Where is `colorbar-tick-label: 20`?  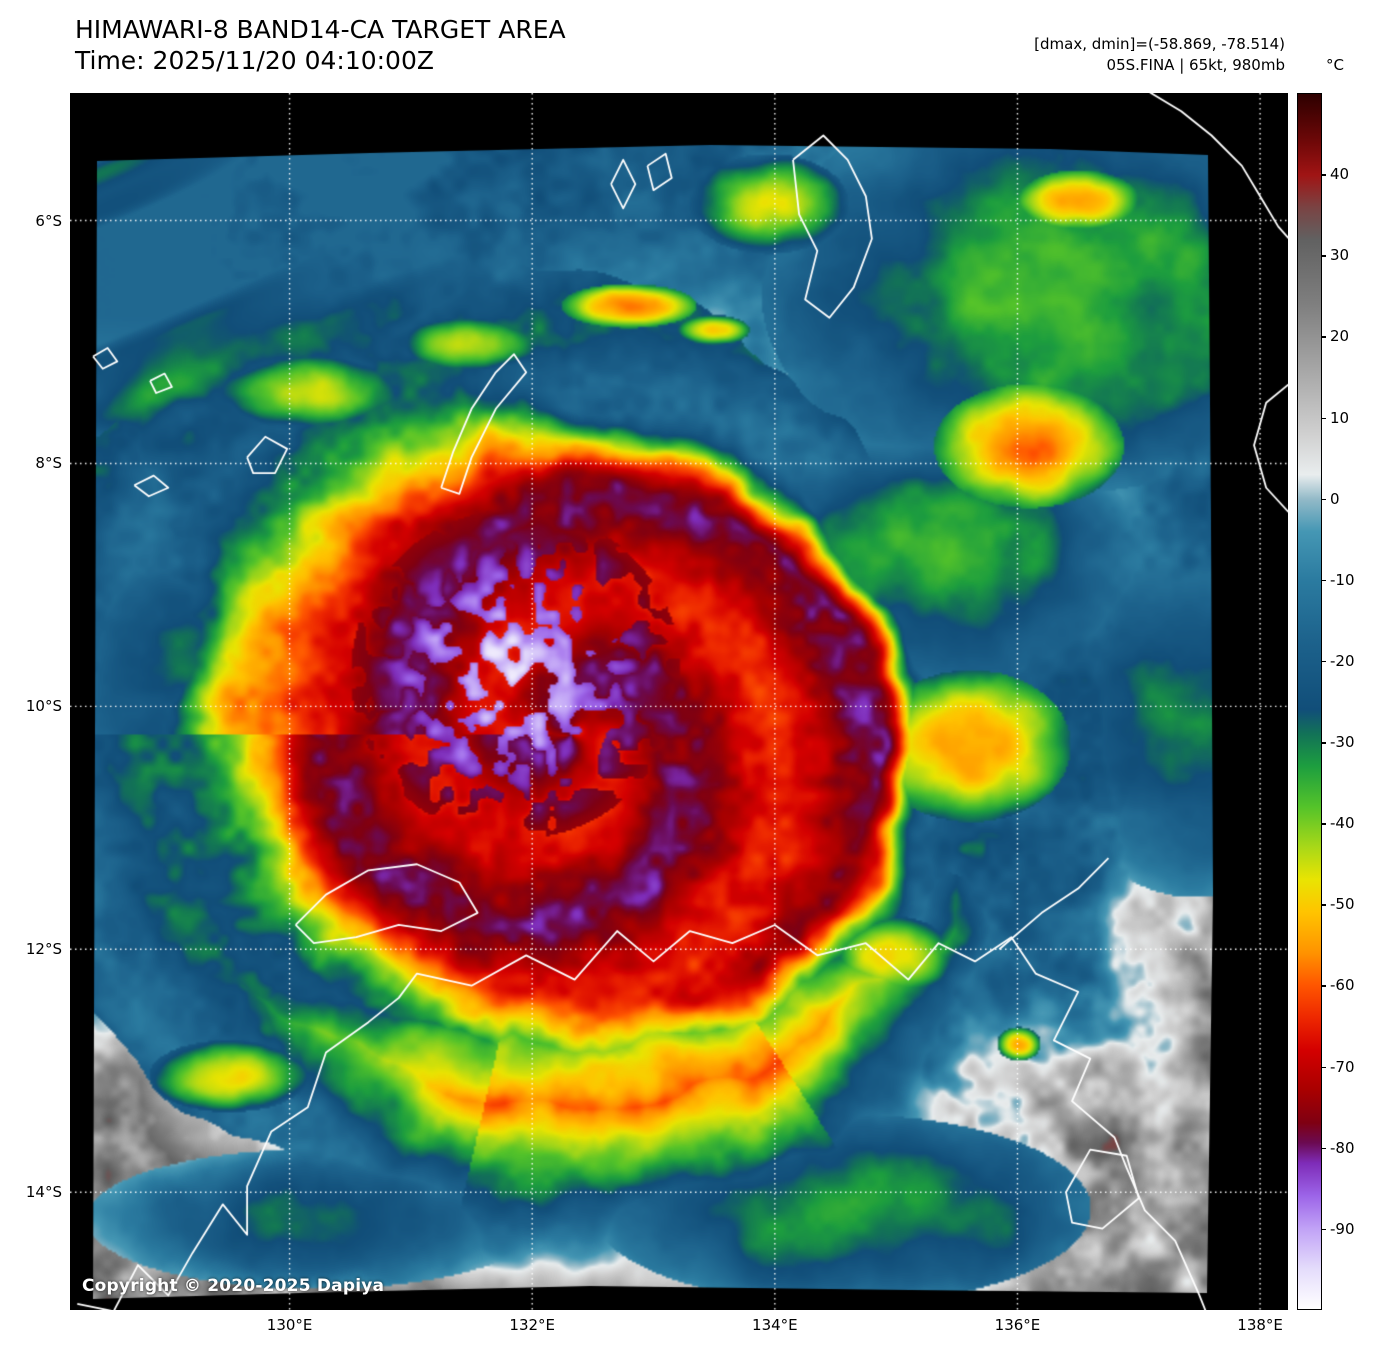
colorbar-tick-label: 20 is located at coordinates (1340, 336).